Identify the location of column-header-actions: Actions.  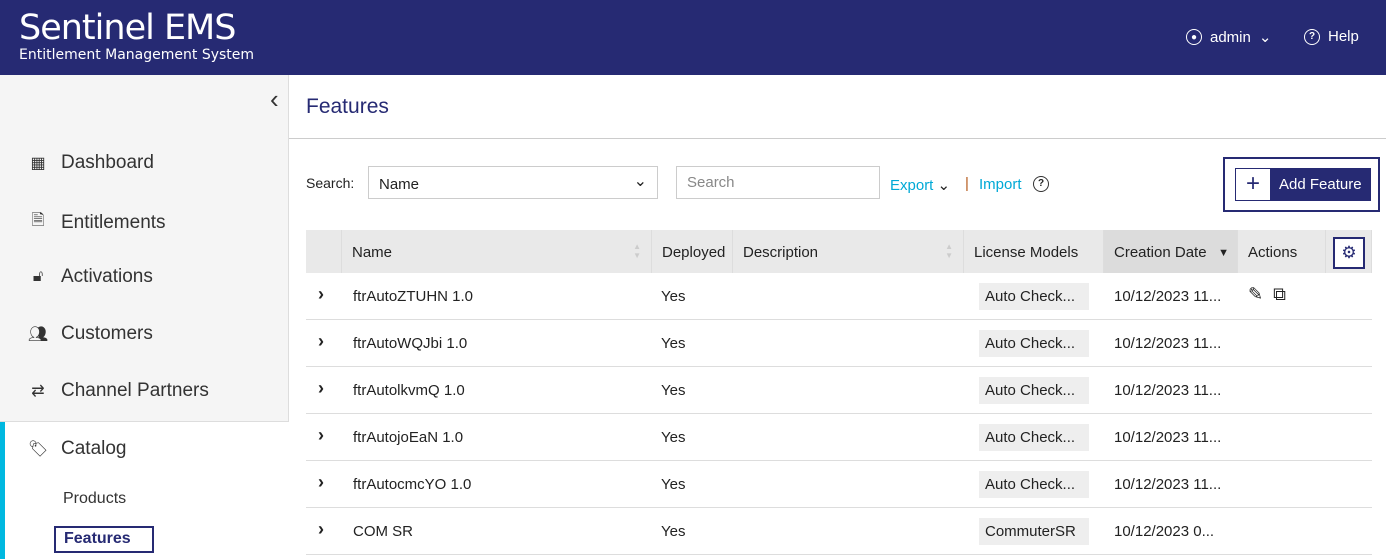
(1282, 251).